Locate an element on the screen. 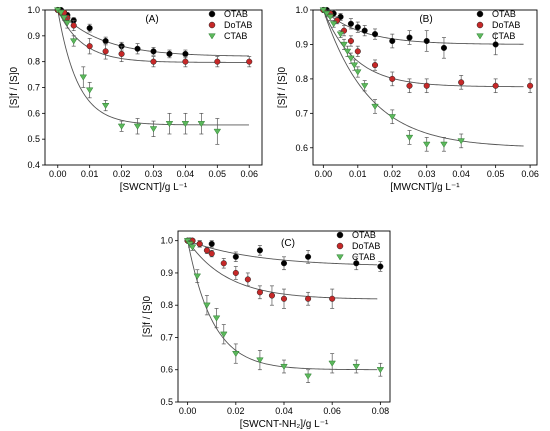 This screenshot has height=431, width=550. plot-frame is located at coordinates (425, 87).